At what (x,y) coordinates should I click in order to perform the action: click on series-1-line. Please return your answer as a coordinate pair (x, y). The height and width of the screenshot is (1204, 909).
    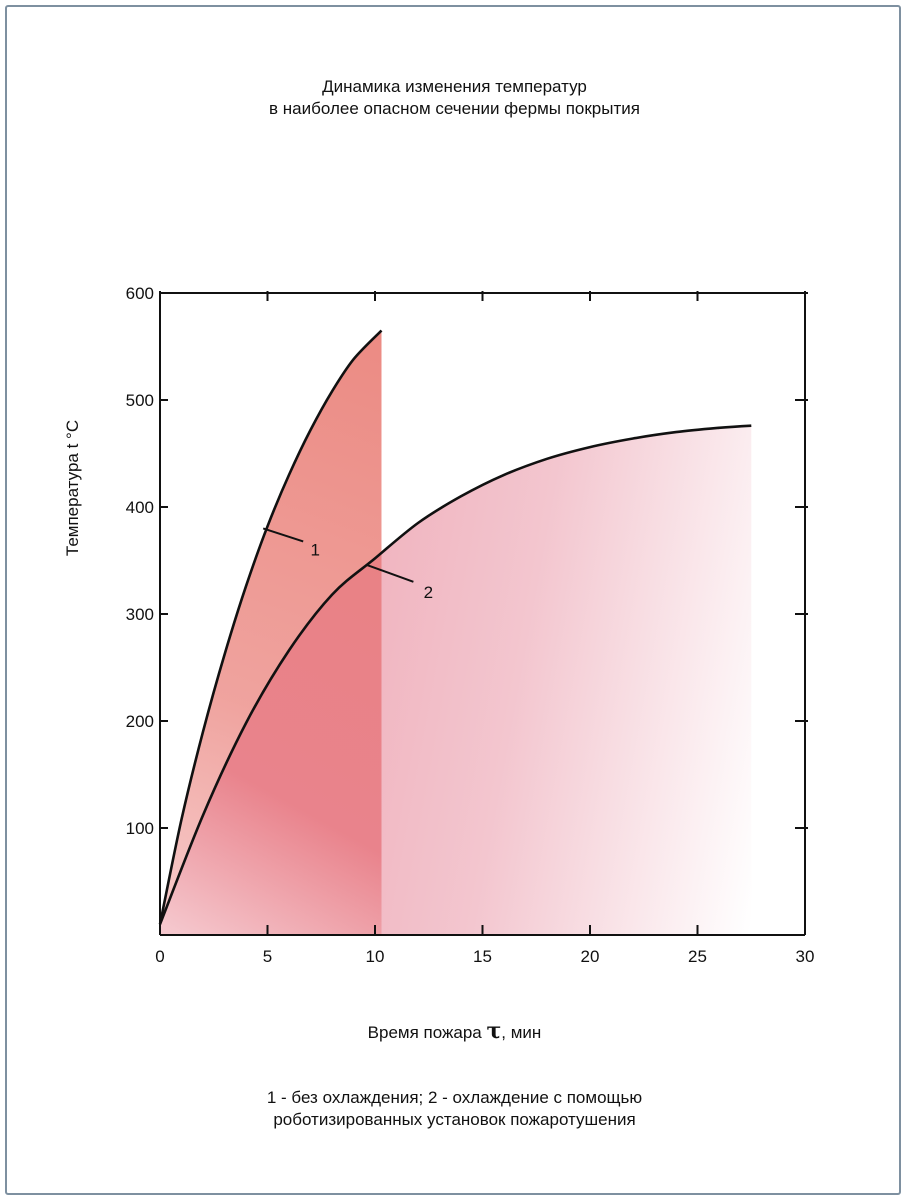
    Looking at the image, I should click on (270, 627).